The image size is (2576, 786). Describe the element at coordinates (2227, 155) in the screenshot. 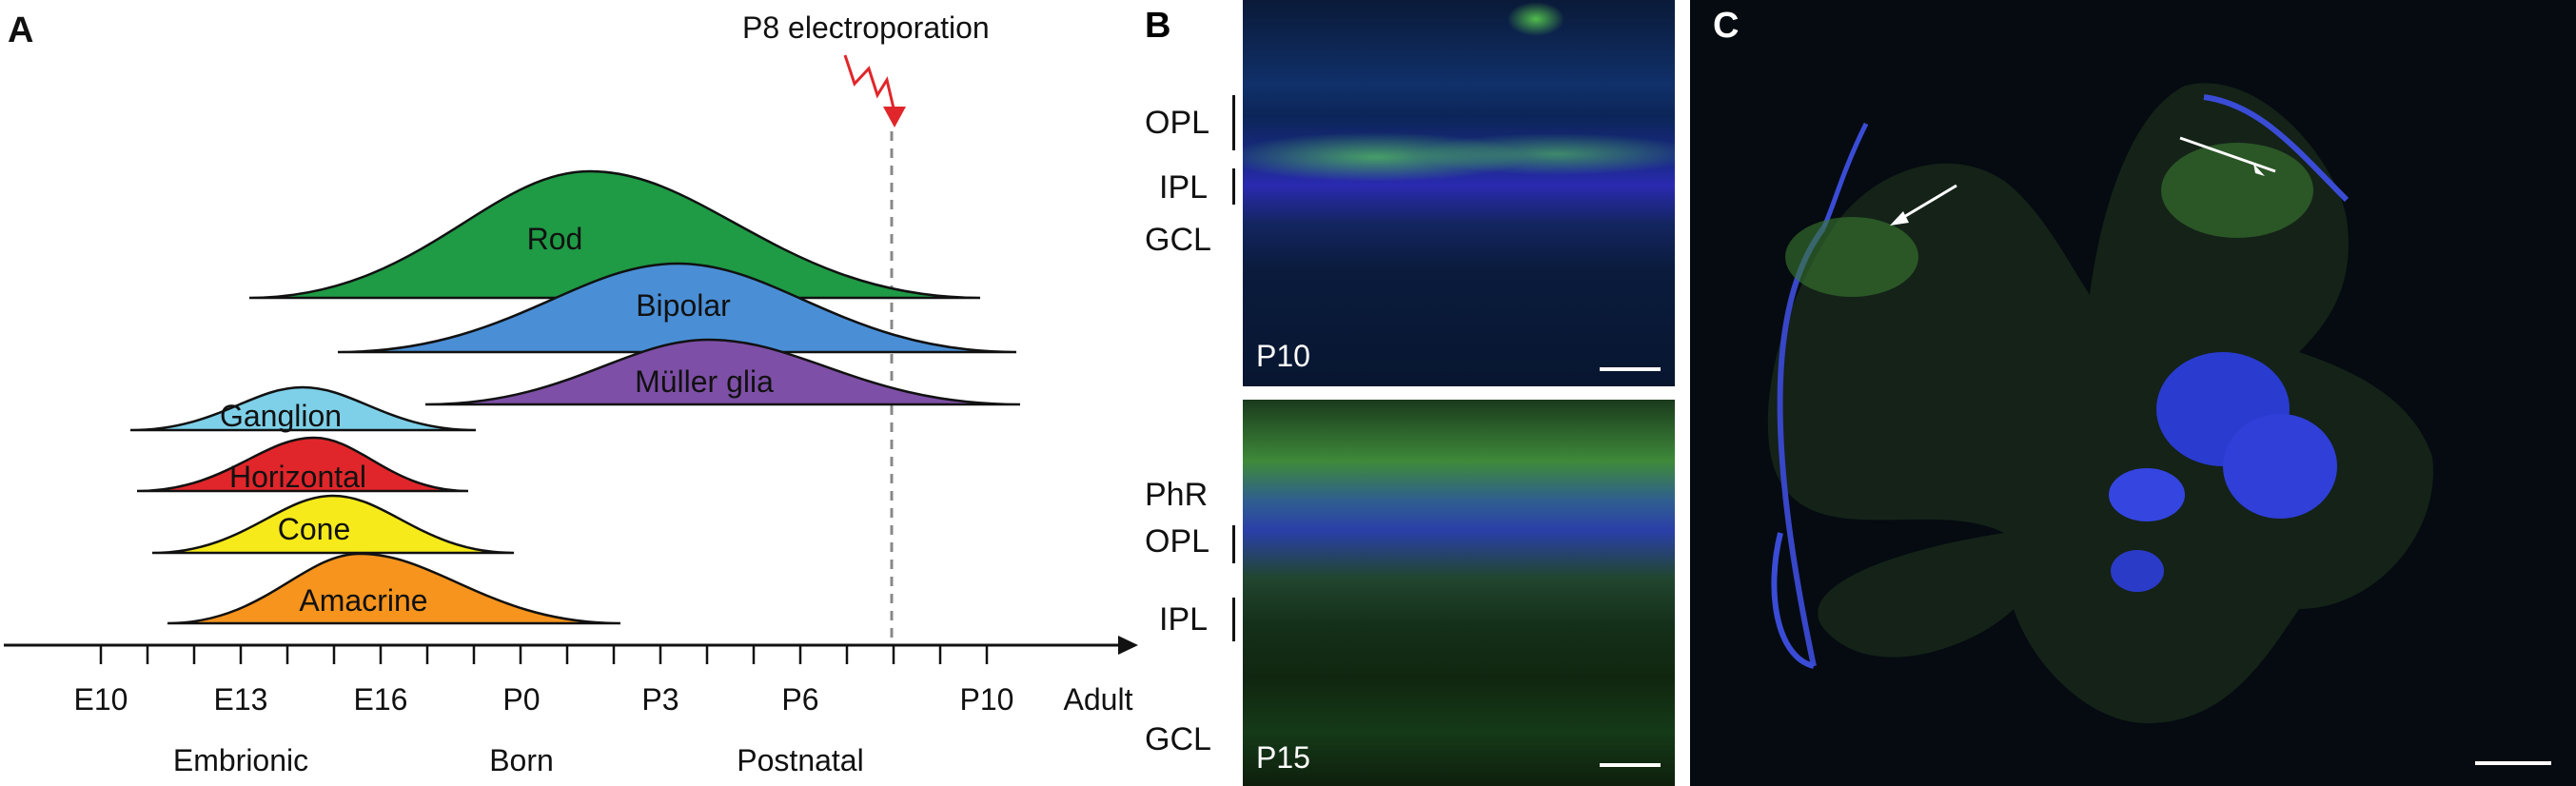

I see `arrow-right` at that location.